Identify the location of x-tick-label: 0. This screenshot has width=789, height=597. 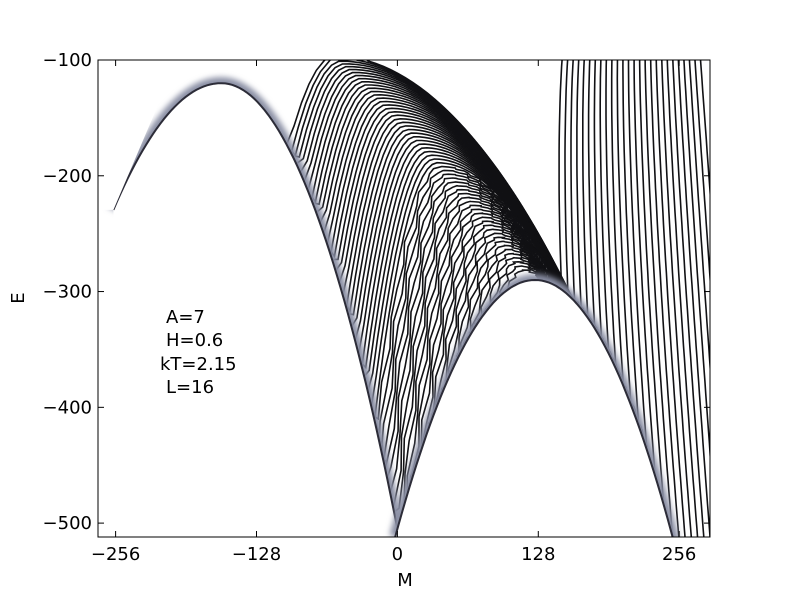
(397, 554).